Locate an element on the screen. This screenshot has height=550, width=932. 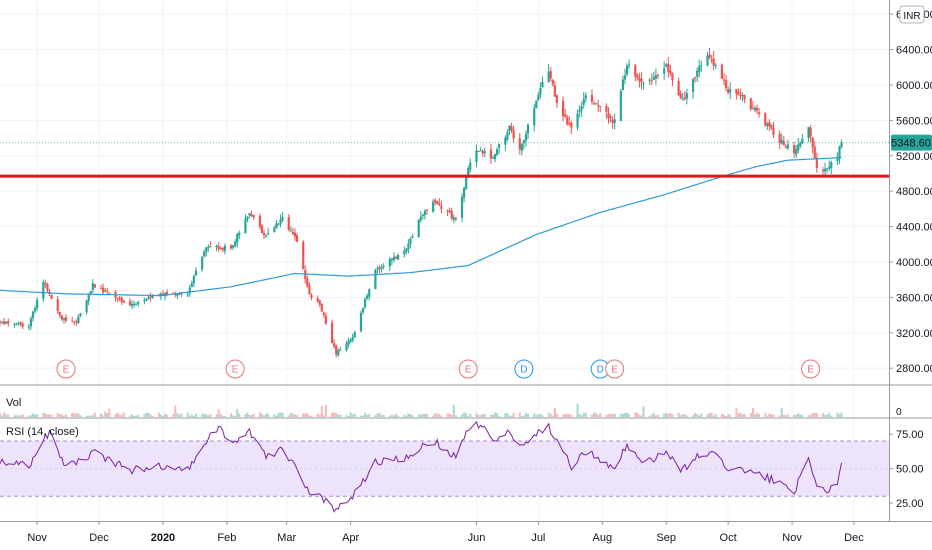
event-marker-circle is located at coordinates (615, 369).